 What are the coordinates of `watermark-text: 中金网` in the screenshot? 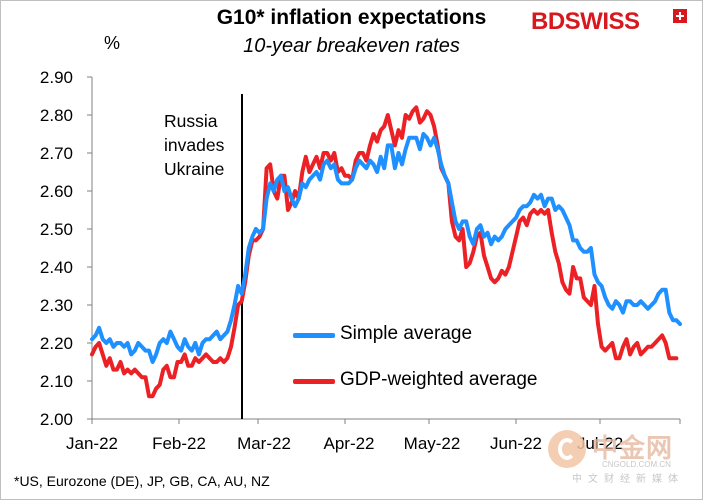 It's located at (633, 448).